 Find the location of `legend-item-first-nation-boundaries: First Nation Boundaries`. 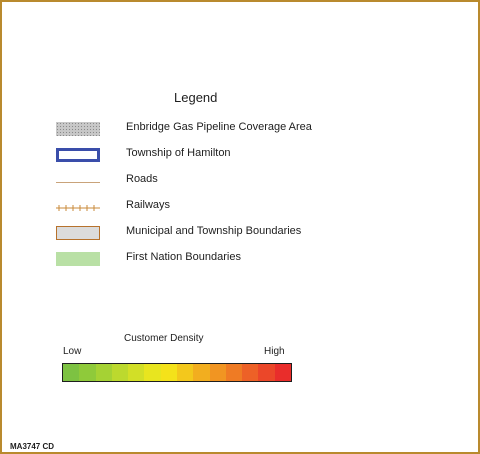

legend-item-first-nation-boundaries: First Nation Boundaries is located at coordinates (256, 260).